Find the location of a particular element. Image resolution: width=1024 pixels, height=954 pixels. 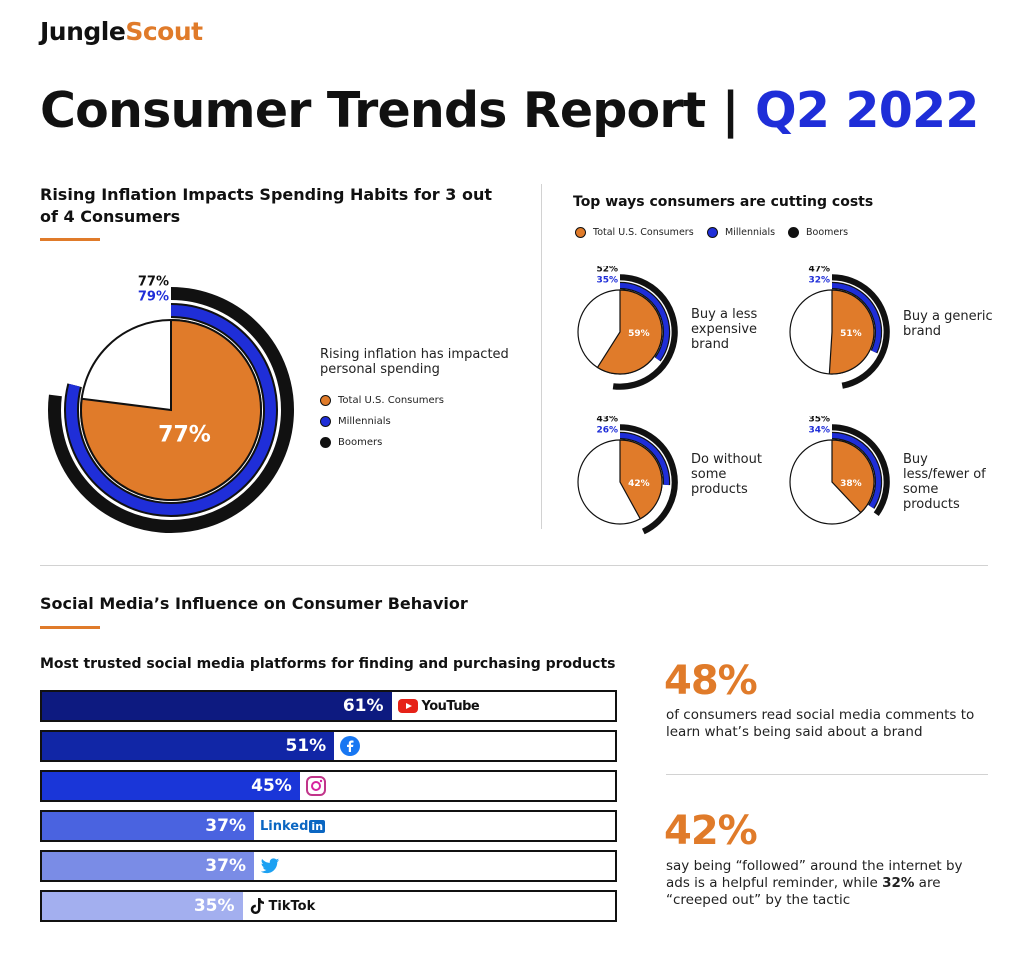

legend-millennials-label: Millennials is located at coordinates (364, 421).